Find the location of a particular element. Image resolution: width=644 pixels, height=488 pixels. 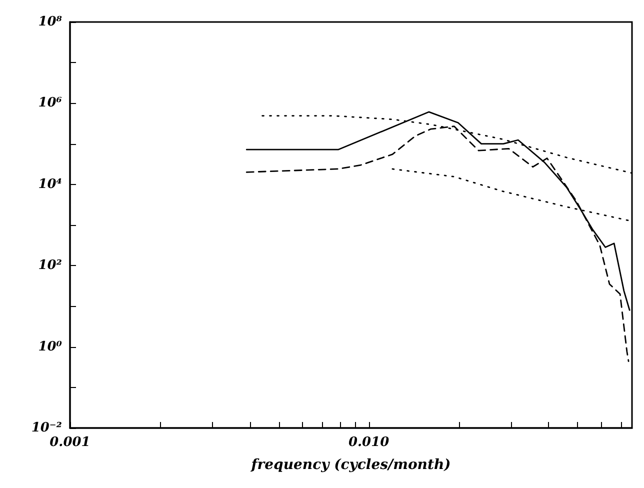

y-tick-label: 10⁶ is located at coordinates (50, 103).